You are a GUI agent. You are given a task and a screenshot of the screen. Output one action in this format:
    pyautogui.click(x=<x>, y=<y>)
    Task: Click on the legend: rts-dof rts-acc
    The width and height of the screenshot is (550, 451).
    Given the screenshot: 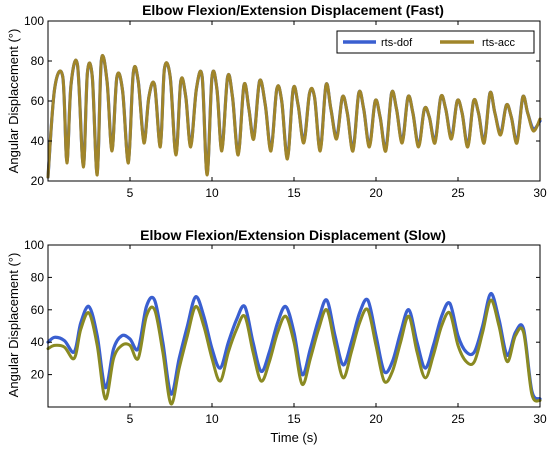 What is the action you would take?
    pyautogui.click(x=435, y=42)
    